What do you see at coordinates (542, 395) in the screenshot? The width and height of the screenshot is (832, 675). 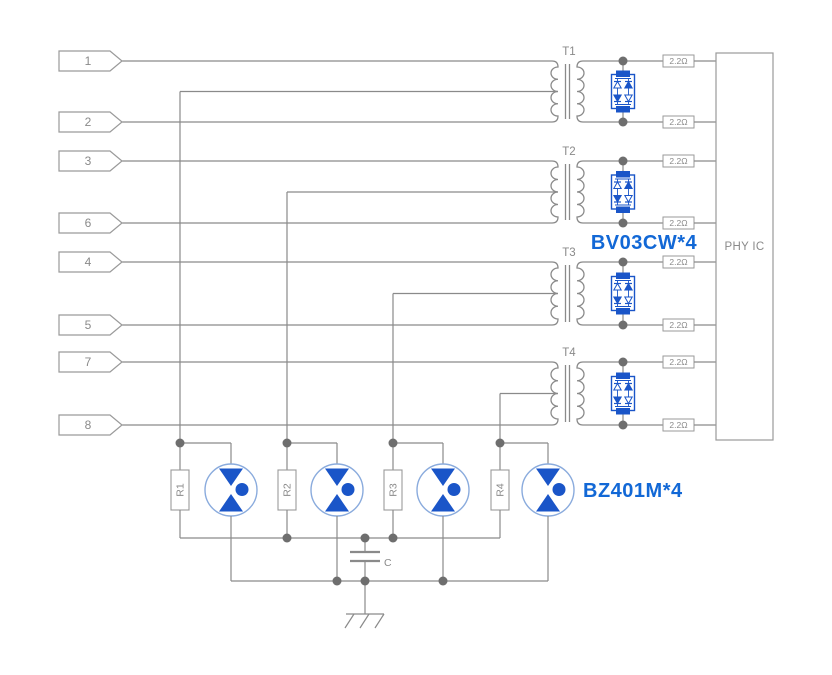 I see `transformer-group: T4` at bounding box center [542, 395].